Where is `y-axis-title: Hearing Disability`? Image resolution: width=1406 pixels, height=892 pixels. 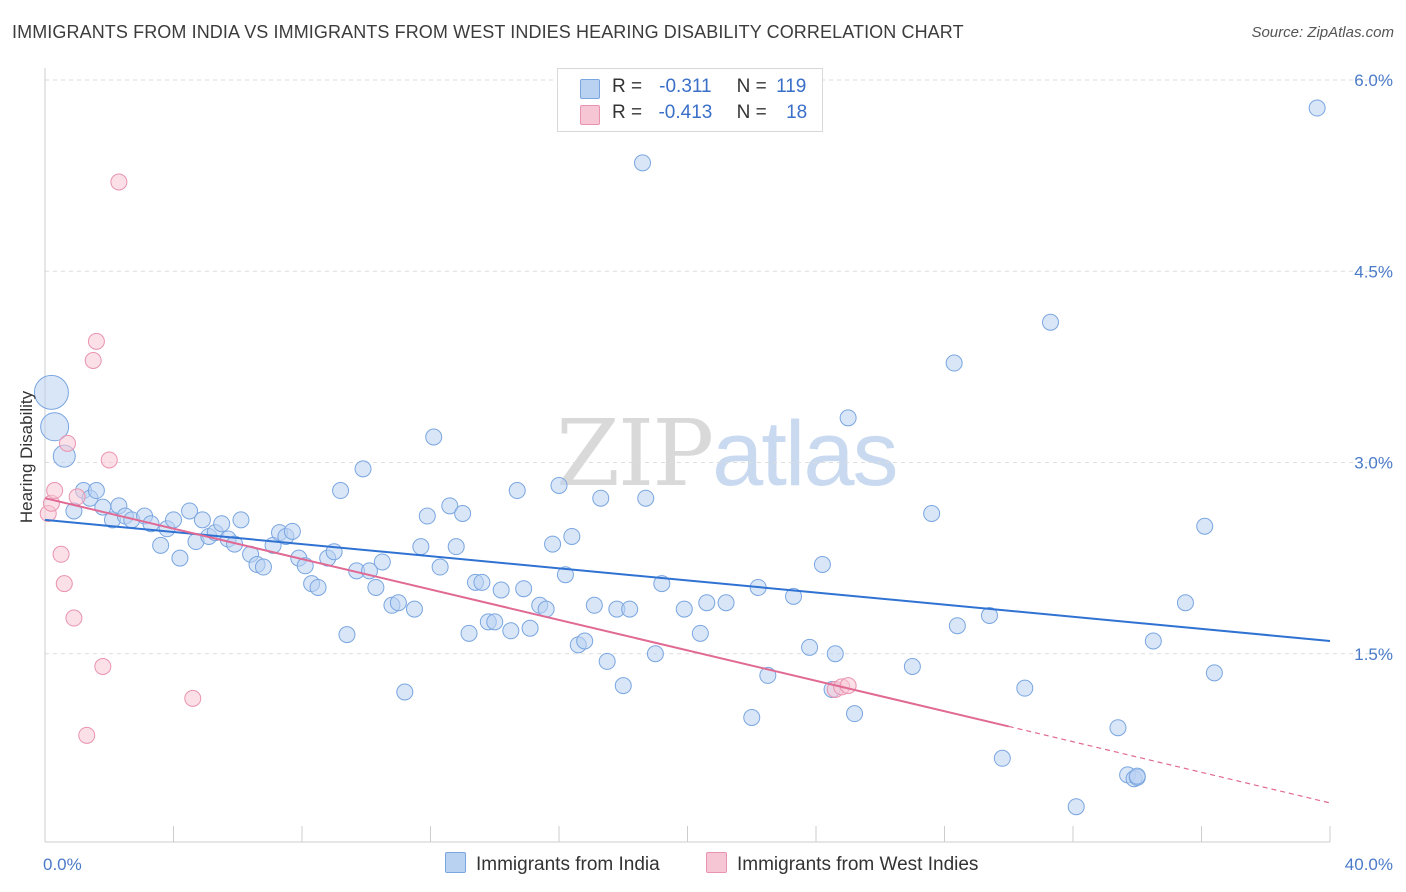
y-axis-title: Hearing Disability is located at coordinates (26, 456).